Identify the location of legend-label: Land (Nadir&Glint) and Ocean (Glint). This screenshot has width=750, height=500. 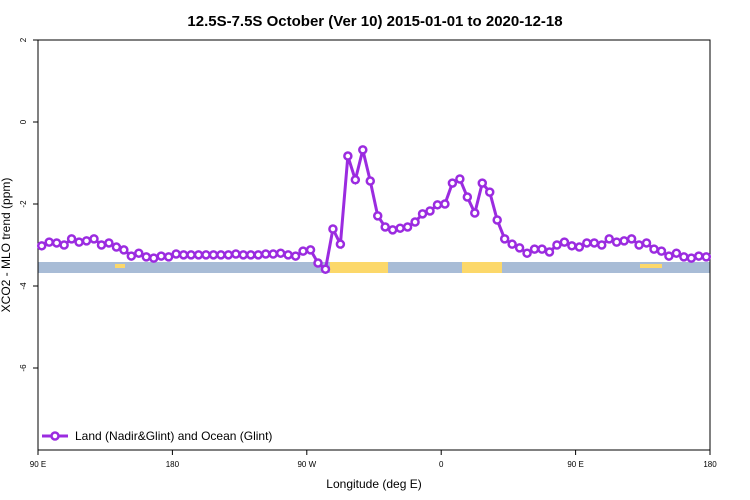
(173, 436).